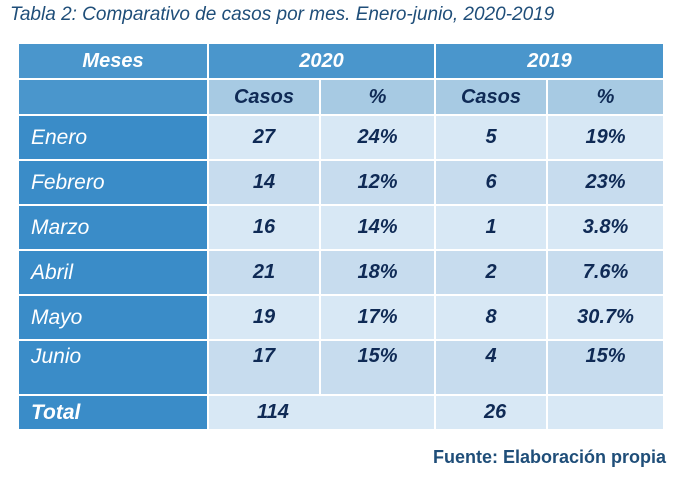 The image size is (676, 478). I want to click on header-year-2019: 2019, so click(549, 62).